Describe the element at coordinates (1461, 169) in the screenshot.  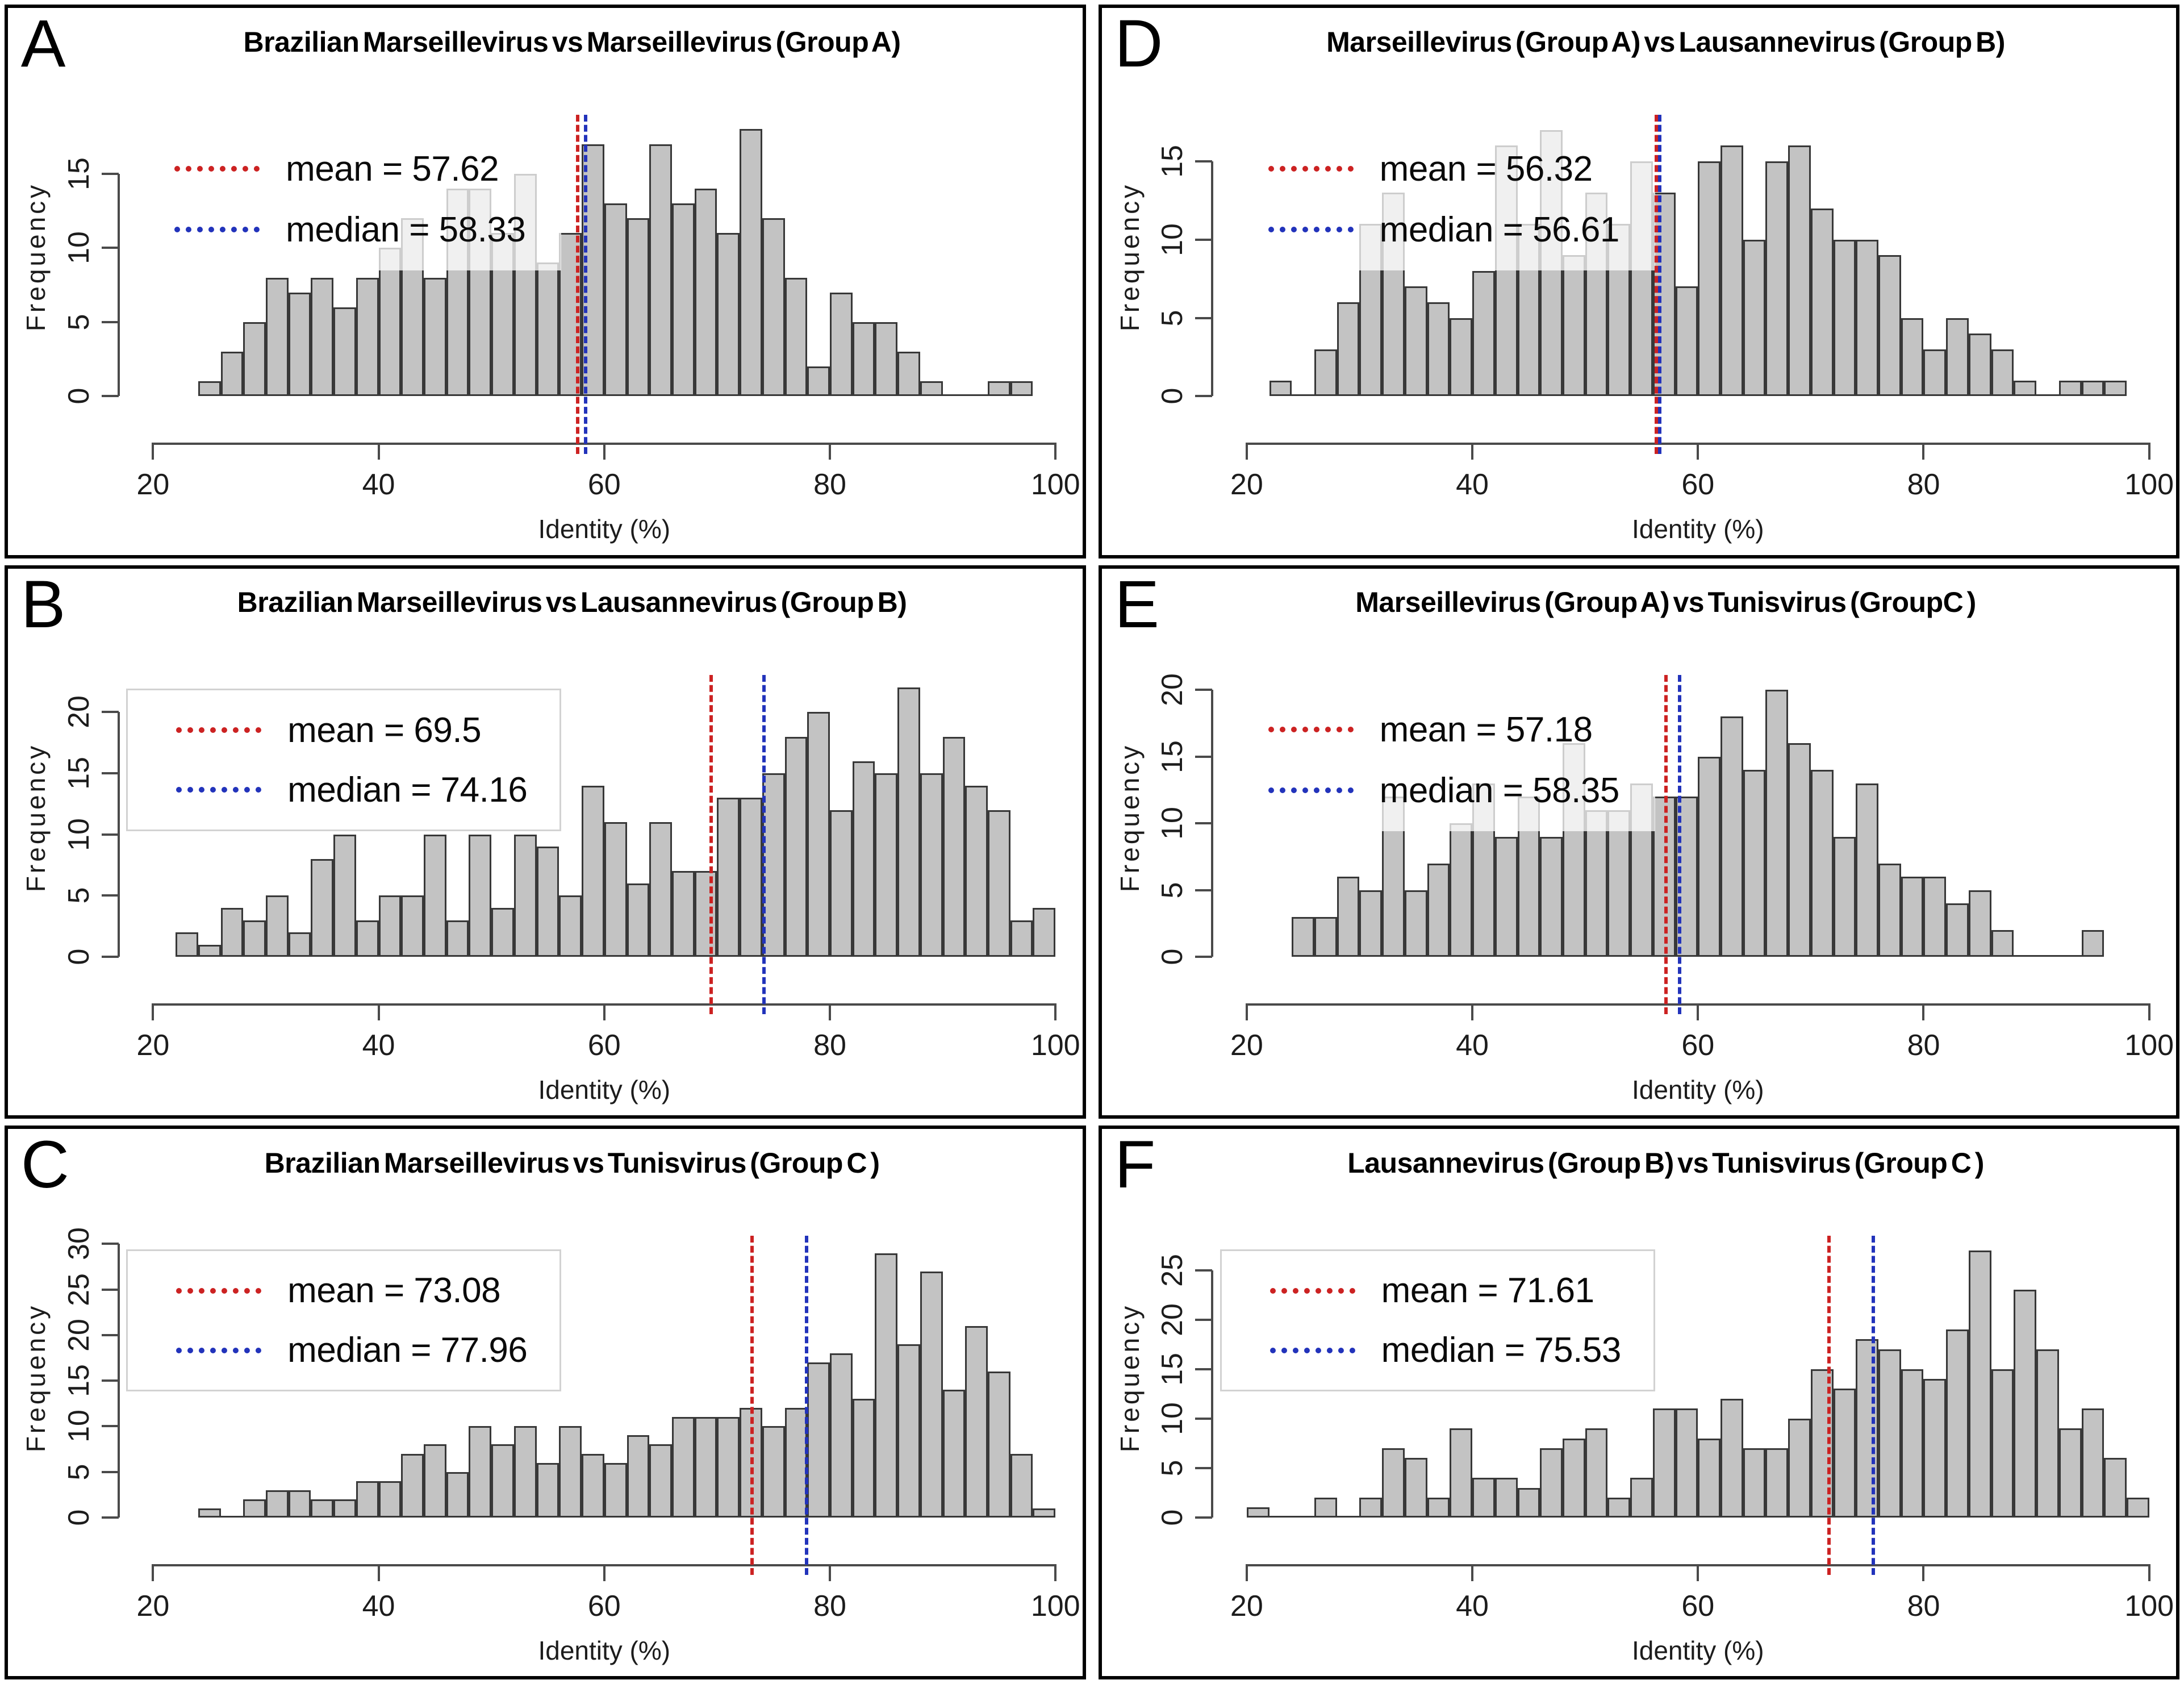
I see `legend-row-mean: mean = 56.32` at that location.